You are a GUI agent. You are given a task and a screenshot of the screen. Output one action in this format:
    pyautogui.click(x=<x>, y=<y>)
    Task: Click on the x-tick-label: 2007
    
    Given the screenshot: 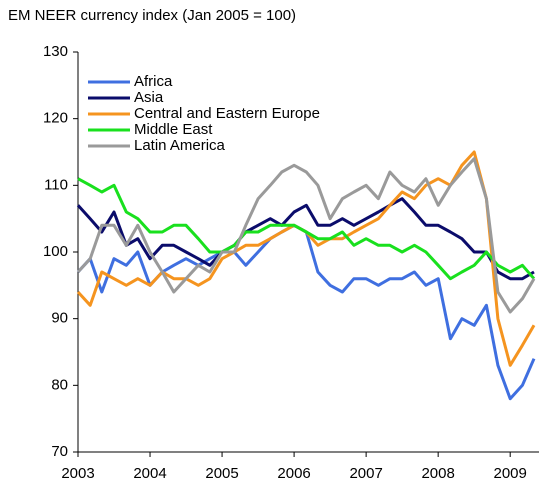 What is the action you would take?
    pyautogui.click(x=365, y=473)
    